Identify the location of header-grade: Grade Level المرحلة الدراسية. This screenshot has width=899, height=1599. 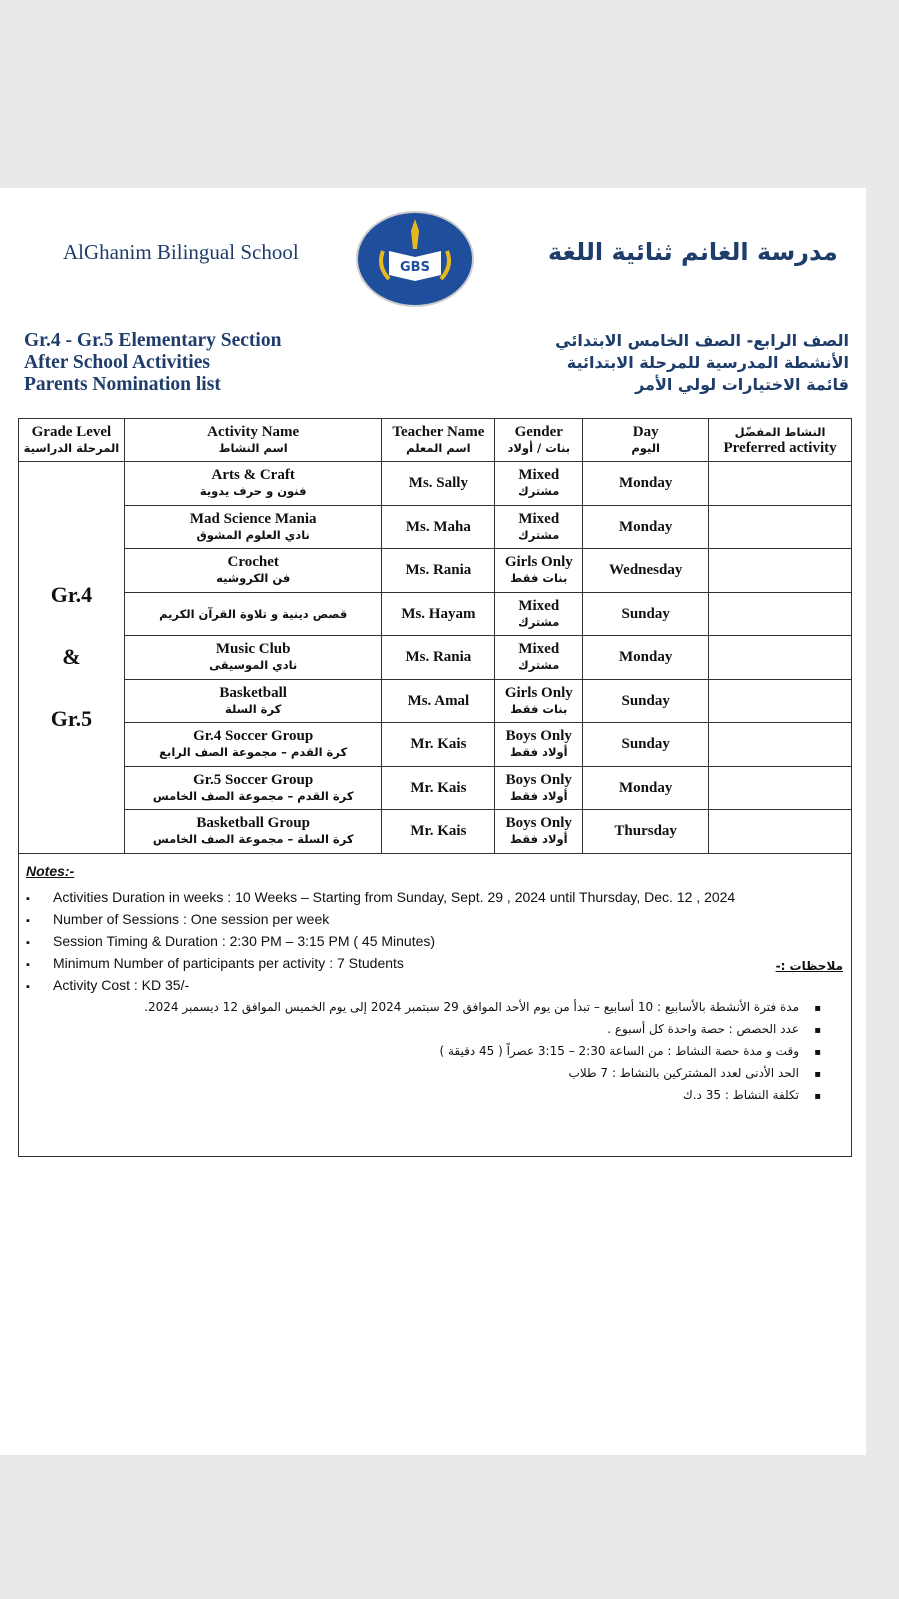
(71, 440).